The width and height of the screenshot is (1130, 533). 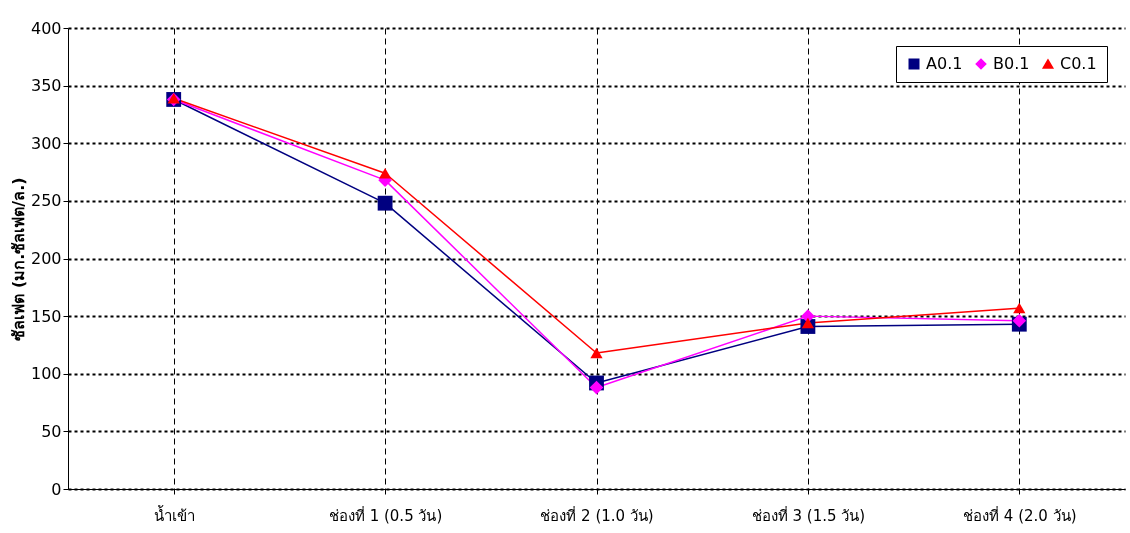 I want to click on x-tick-label: ช่องที่ 4 (2.0 วัน), so click(x=1020, y=514).